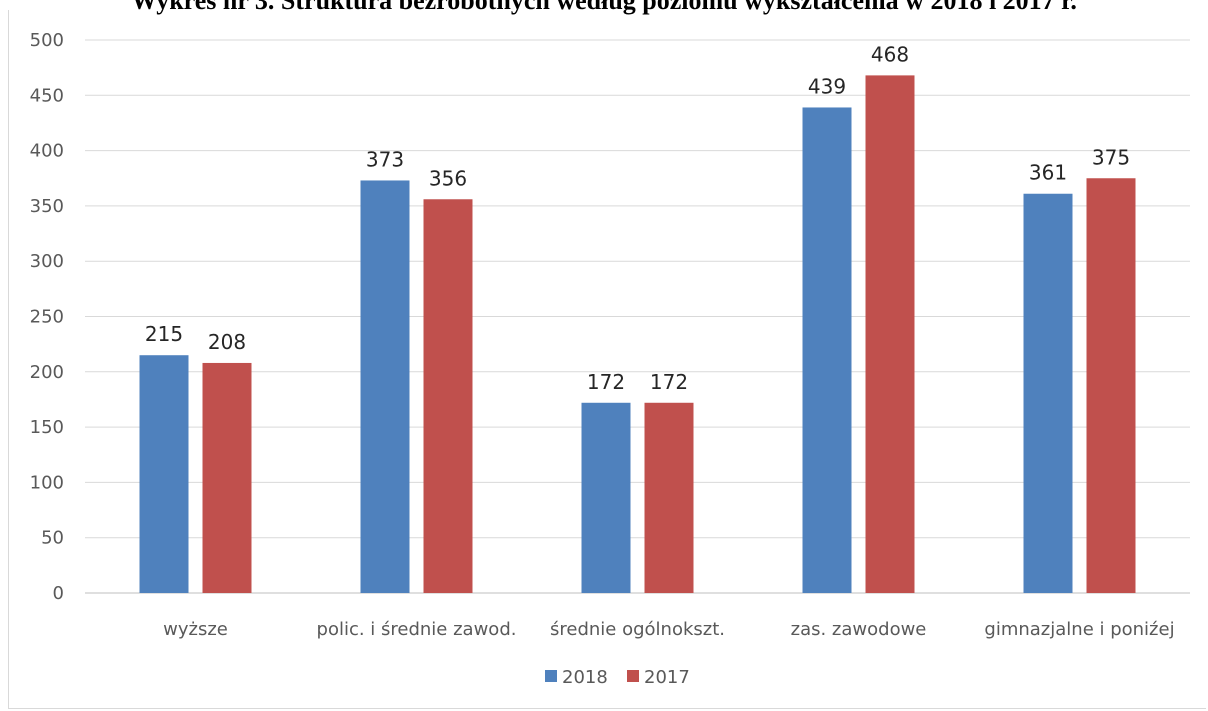 This screenshot has width=1208, height=711. Describe the element at coordinates (58, 593) in the screenshot. I see `y-tick-label: 0` at that location.